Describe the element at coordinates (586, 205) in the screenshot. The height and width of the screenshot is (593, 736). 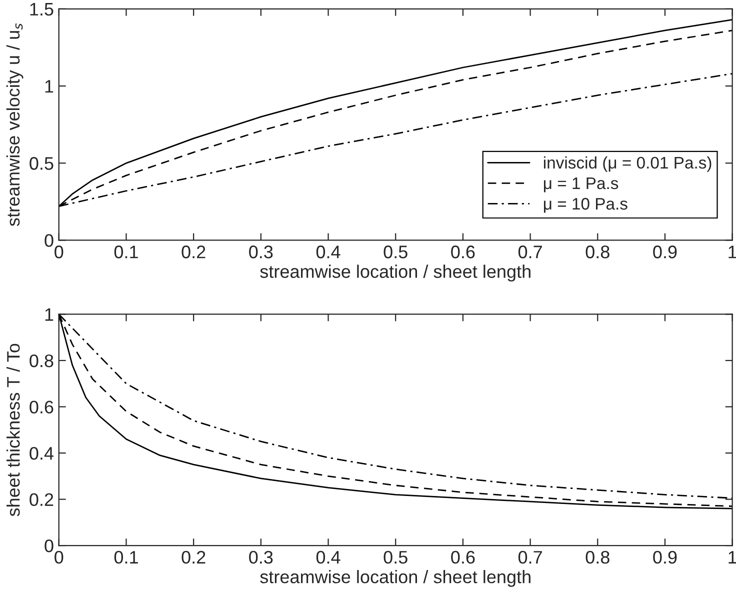
I see `legend-label: μ = 10 Pa.s` at that location.